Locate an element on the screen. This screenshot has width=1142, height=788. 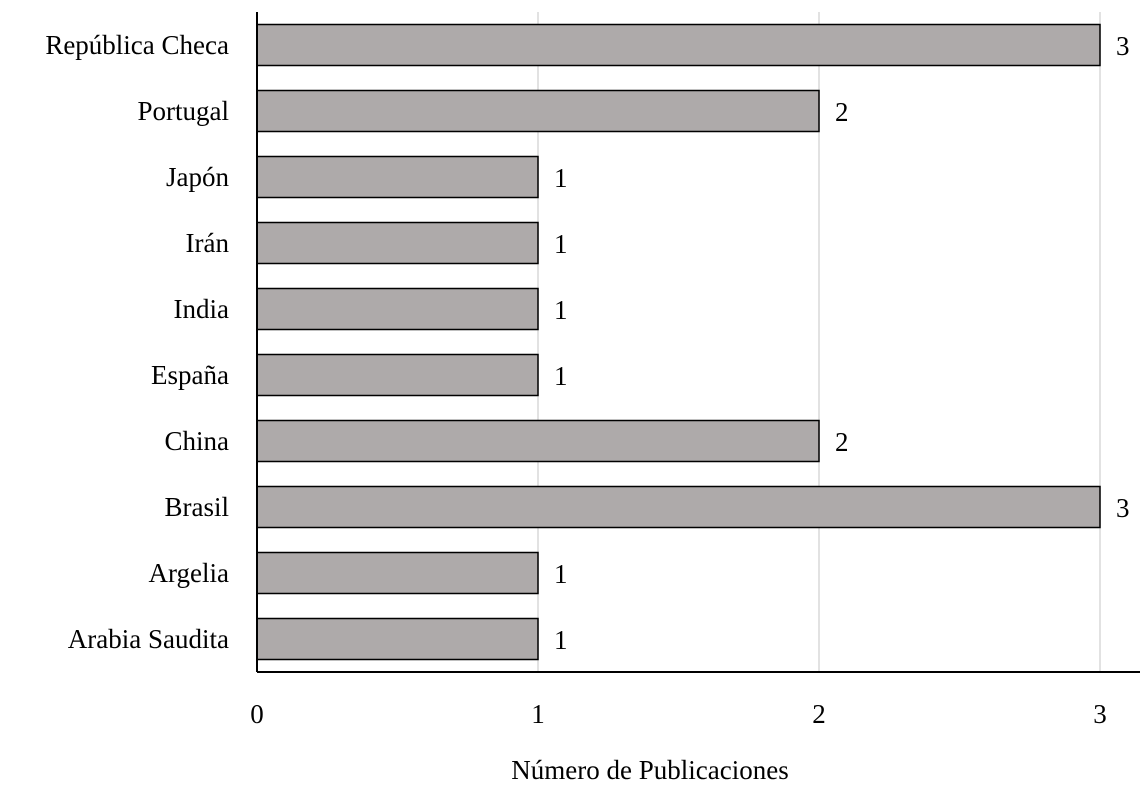
x-tick-label-1: 1 is located at coordinates (538, 714).